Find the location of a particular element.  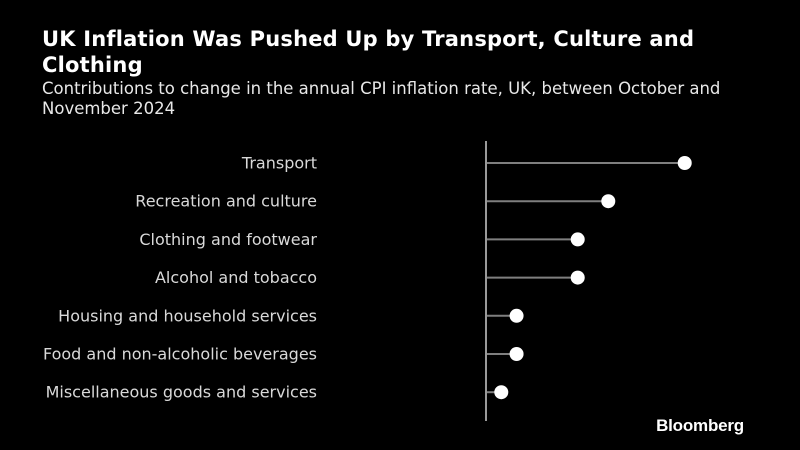

bloomberg-logo: Bloomberg is located at coordinates (700, 425).